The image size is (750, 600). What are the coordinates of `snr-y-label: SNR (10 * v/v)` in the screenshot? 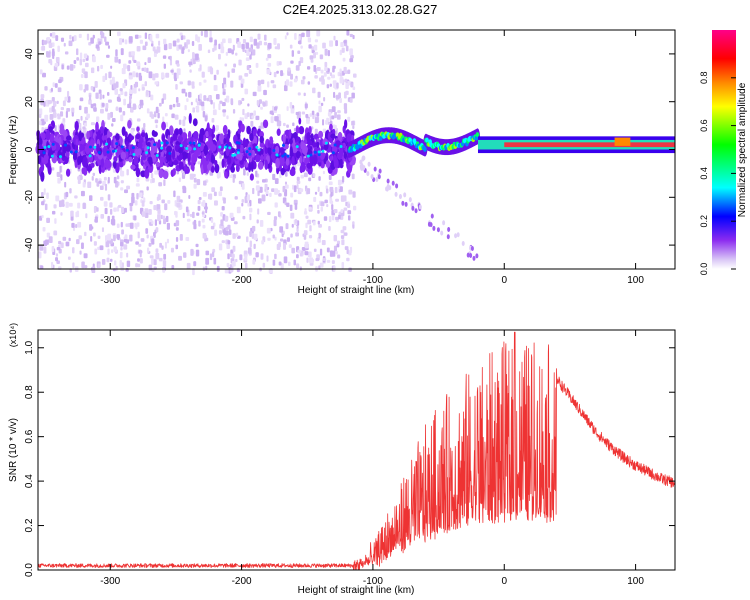 It's located at (13, 450).